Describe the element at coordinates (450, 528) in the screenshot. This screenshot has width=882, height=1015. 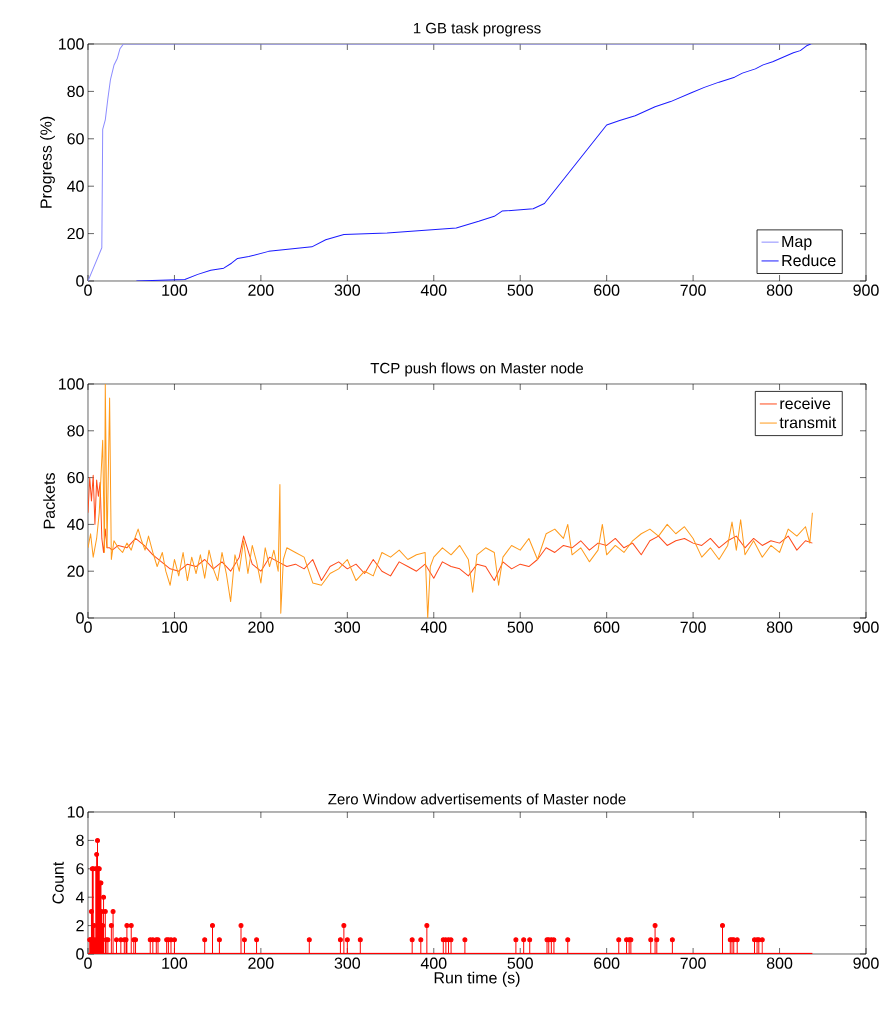
I see `line-series` at that location.